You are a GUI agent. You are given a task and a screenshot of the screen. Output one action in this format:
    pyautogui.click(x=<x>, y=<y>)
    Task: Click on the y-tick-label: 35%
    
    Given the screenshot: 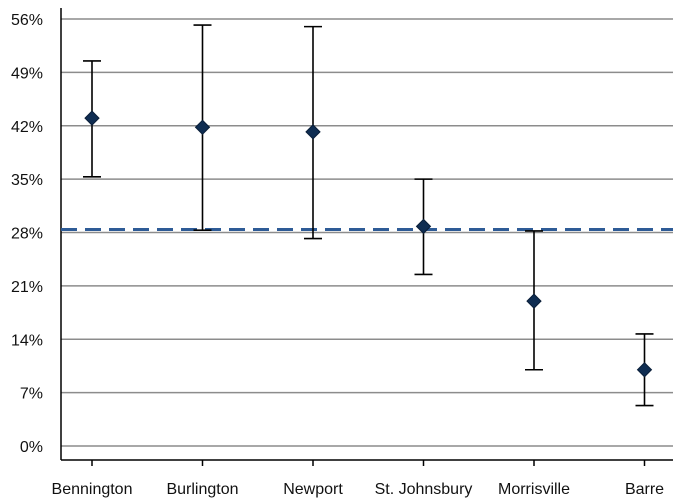 What is the action you would take?
    pyautogui.click(x=27, y=180)
    